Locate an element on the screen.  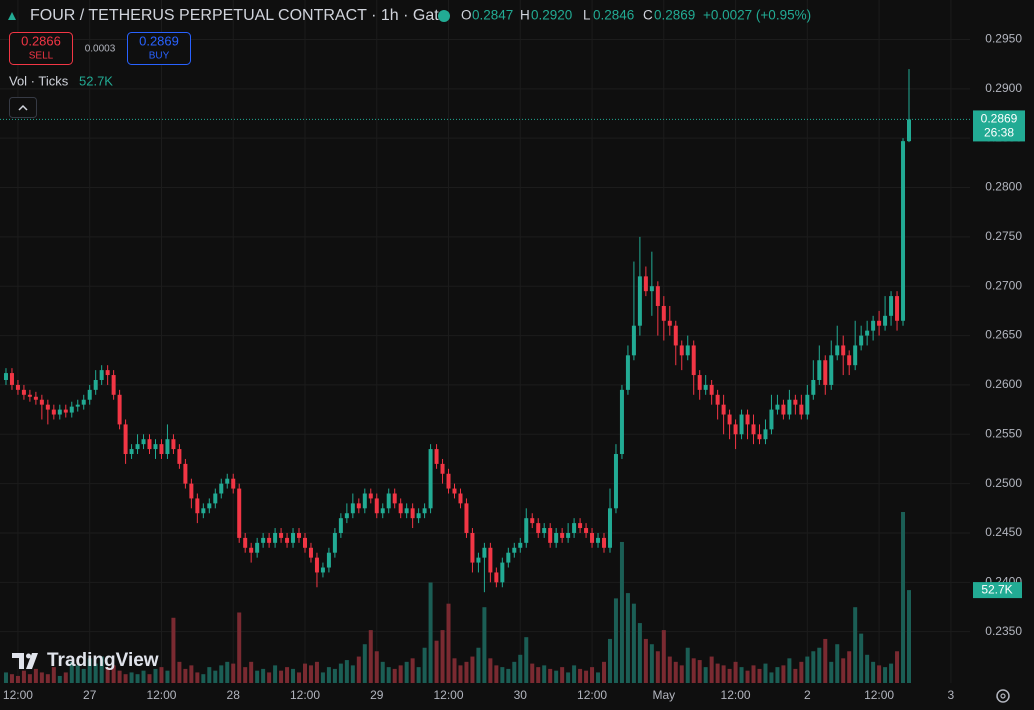
volume-legend-value: 52.7K is located at coordinates (96, 80).